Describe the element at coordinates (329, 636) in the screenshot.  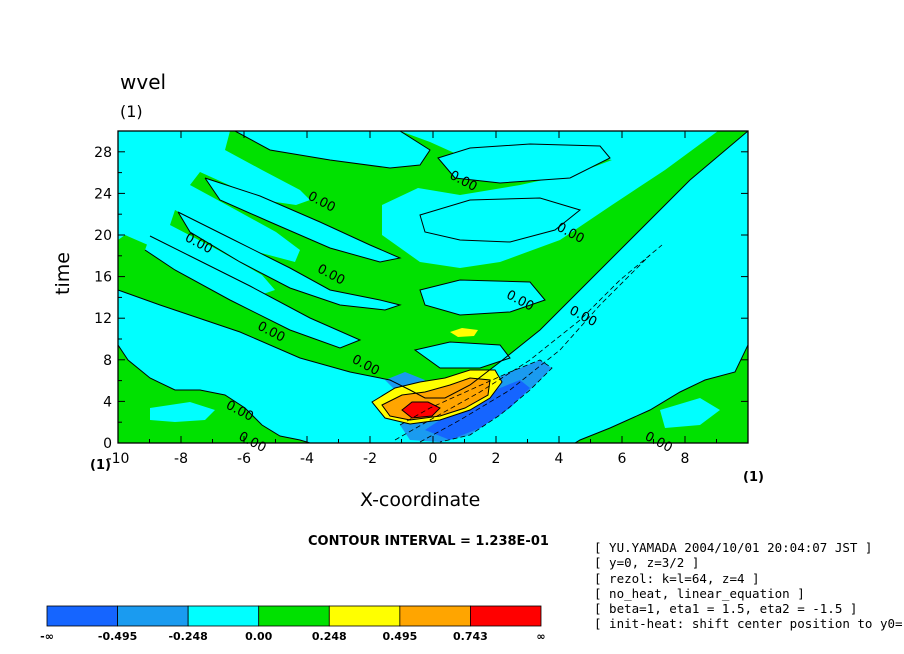
I see `colorbar-label: 0.248` at that location.